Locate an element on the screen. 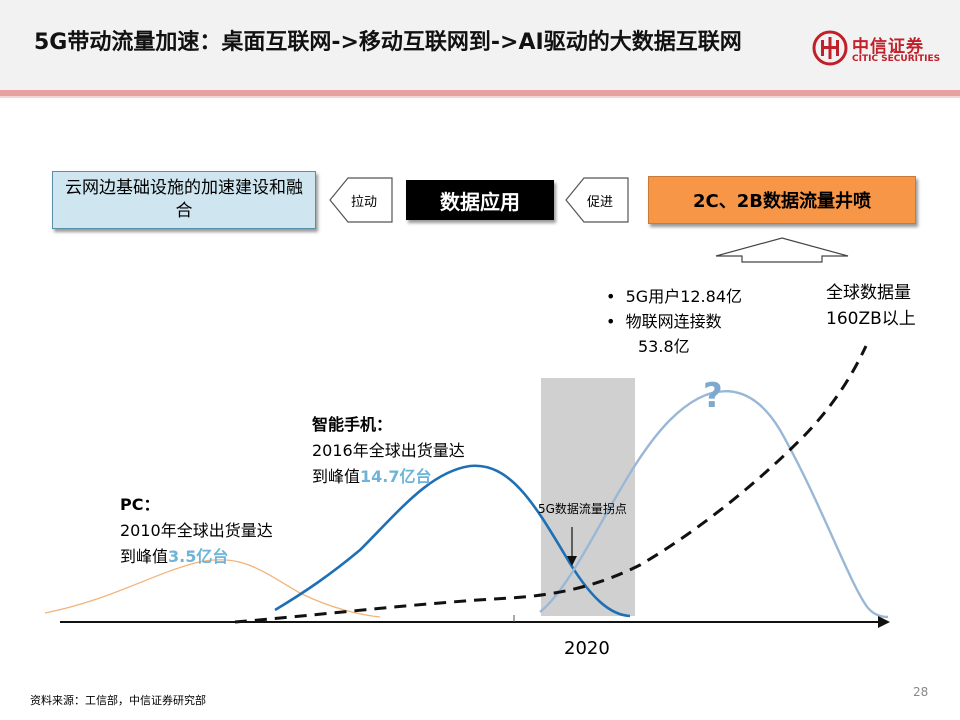  future-data-curve is located at coordinates (714, 504).